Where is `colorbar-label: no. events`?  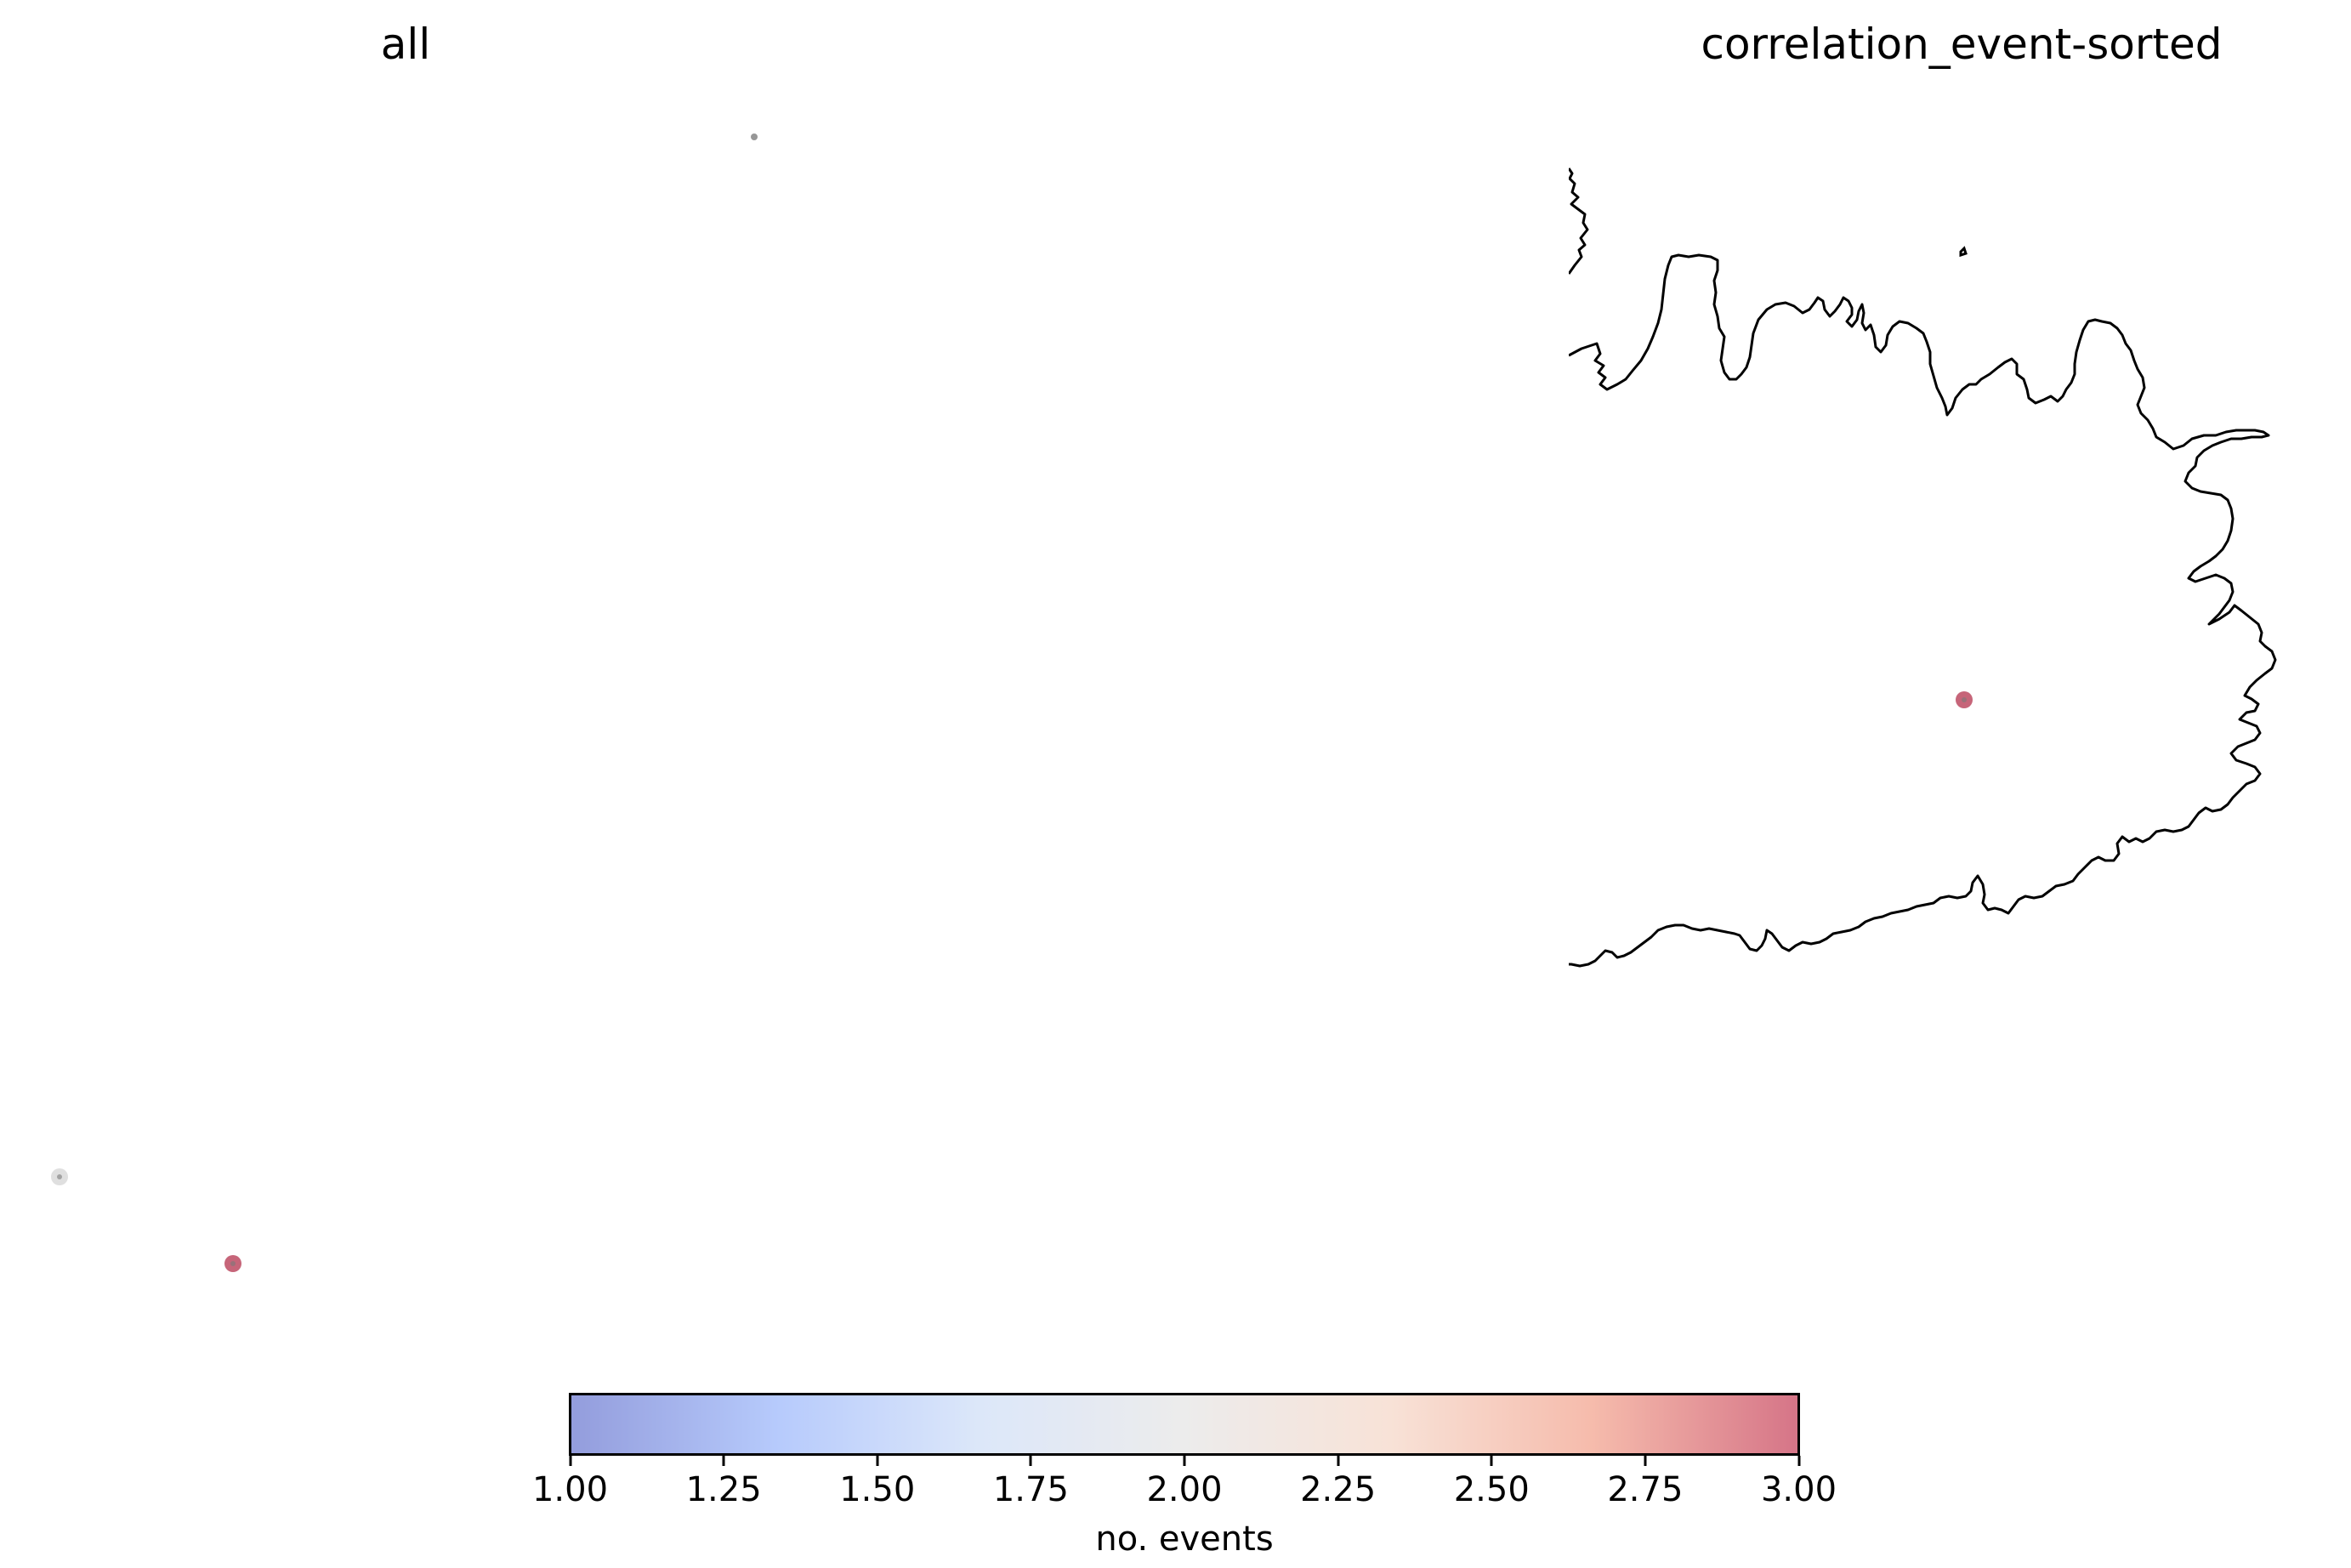 colorbar-label: no. events is located at coordinates (1184, 1539).